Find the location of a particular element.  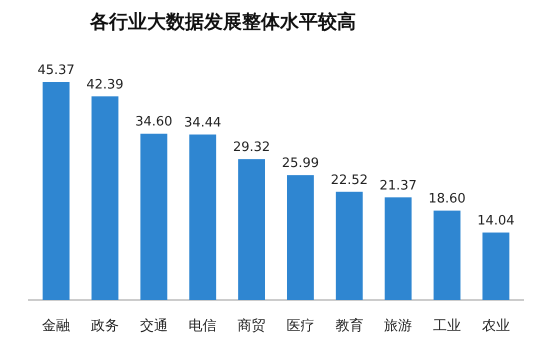

x-tick-label: 教育 is located at coordinates (349, 325).